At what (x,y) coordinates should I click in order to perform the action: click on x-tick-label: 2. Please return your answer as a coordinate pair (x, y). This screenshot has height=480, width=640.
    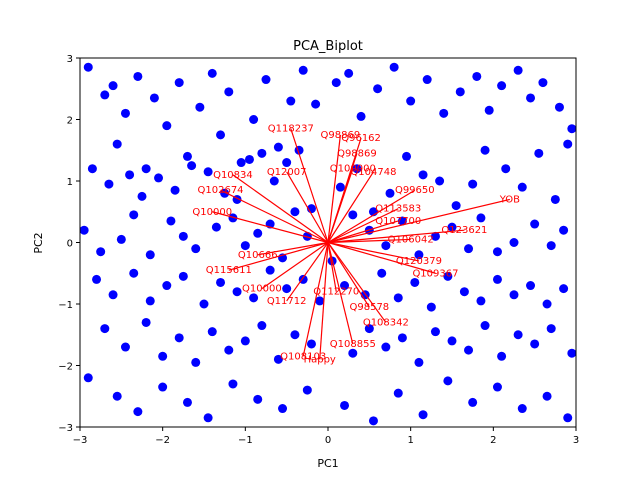
    Looking at the image, I should click on (493, 440).